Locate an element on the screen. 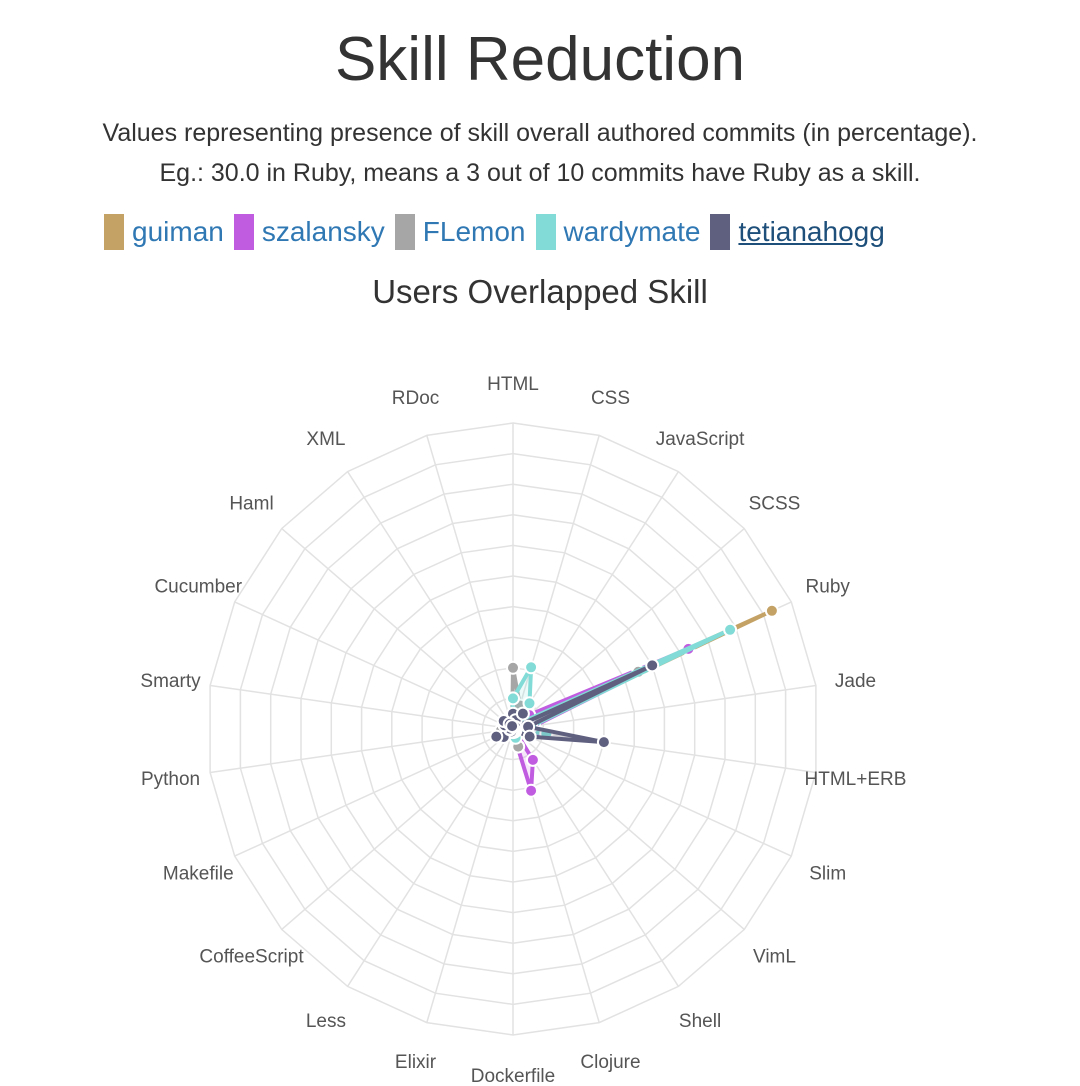  axis-label: VimL is located at coordinates (774, 957).